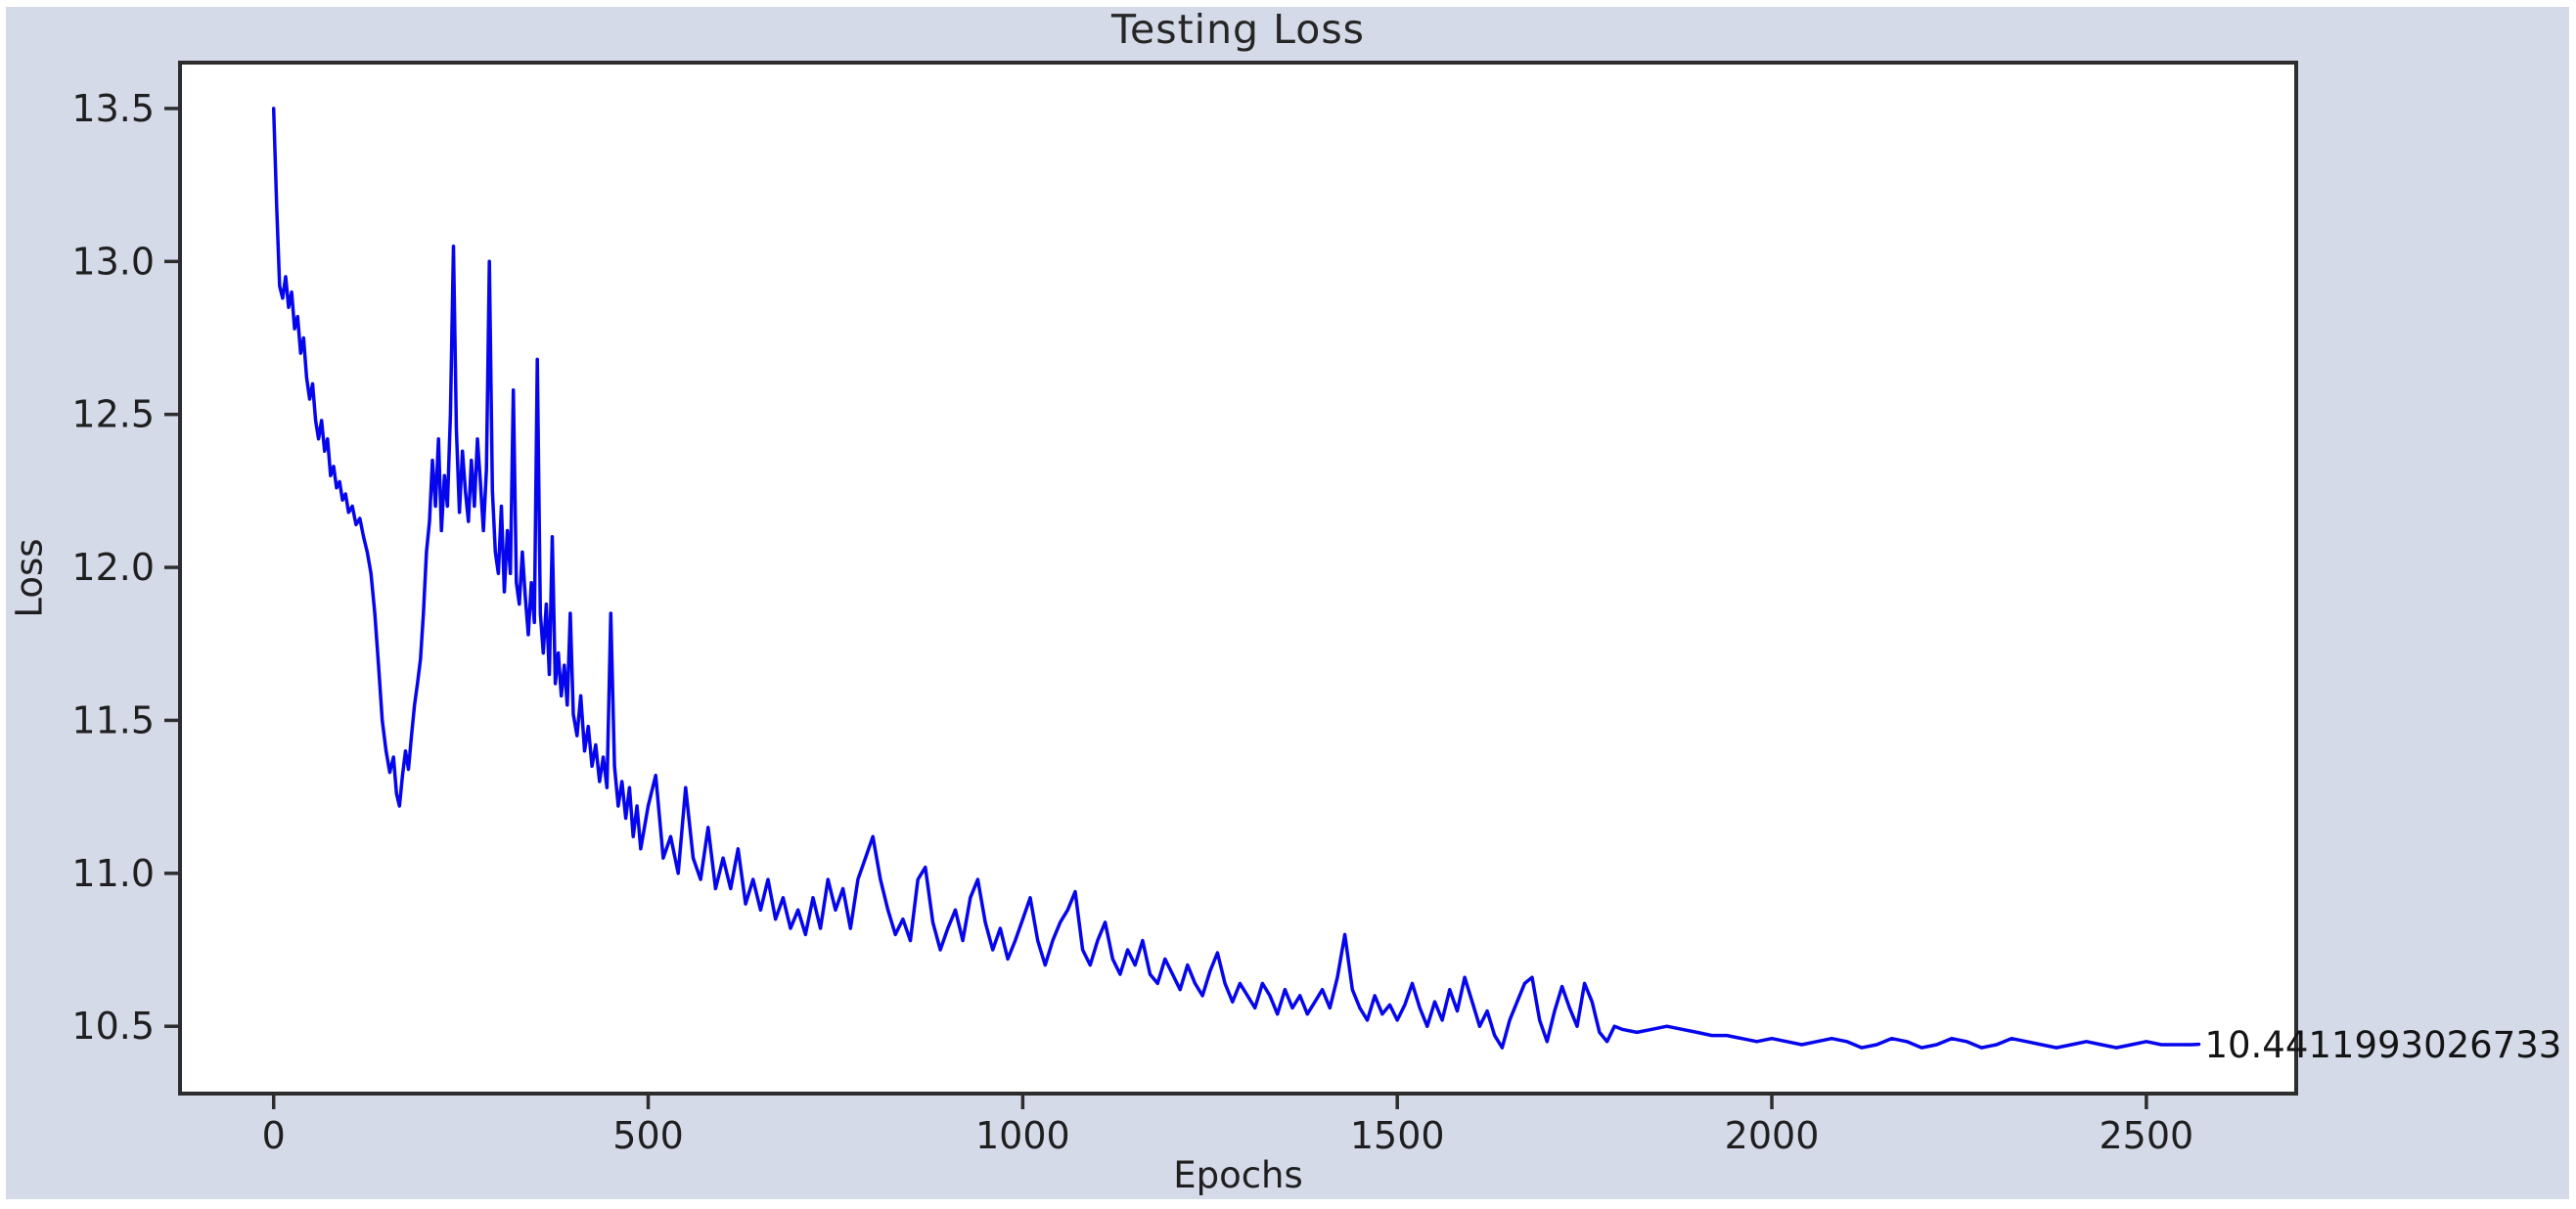 This screenshot has width=2576, height=1209. What do you see at coordinates (2147, 1135) in the screenshot?
I see `x-tick-label: 2500` at bounding box center [2147, 1135].